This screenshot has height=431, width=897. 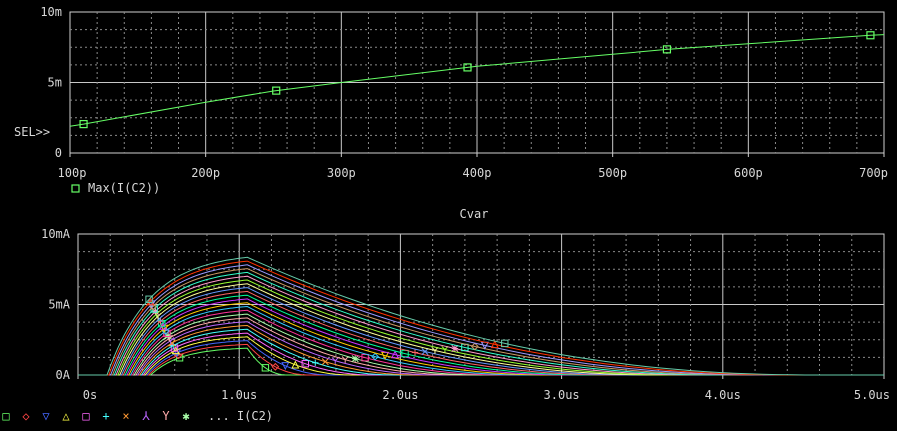 What do you see at coordinates (58, 153) in the screenshot?
I see `top-y-tick-label: 0` at bounding box center [58, 153].